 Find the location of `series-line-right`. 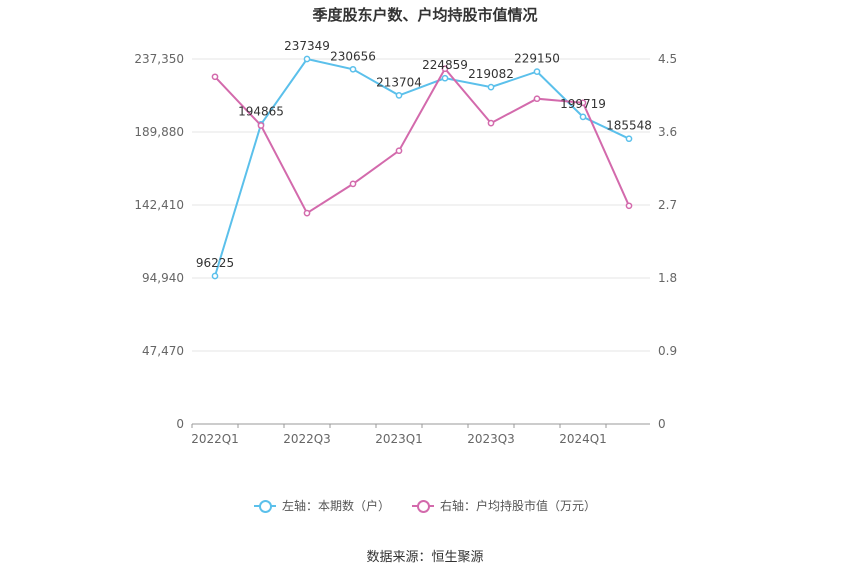

series-line-right is located at coordinates (422, 140).